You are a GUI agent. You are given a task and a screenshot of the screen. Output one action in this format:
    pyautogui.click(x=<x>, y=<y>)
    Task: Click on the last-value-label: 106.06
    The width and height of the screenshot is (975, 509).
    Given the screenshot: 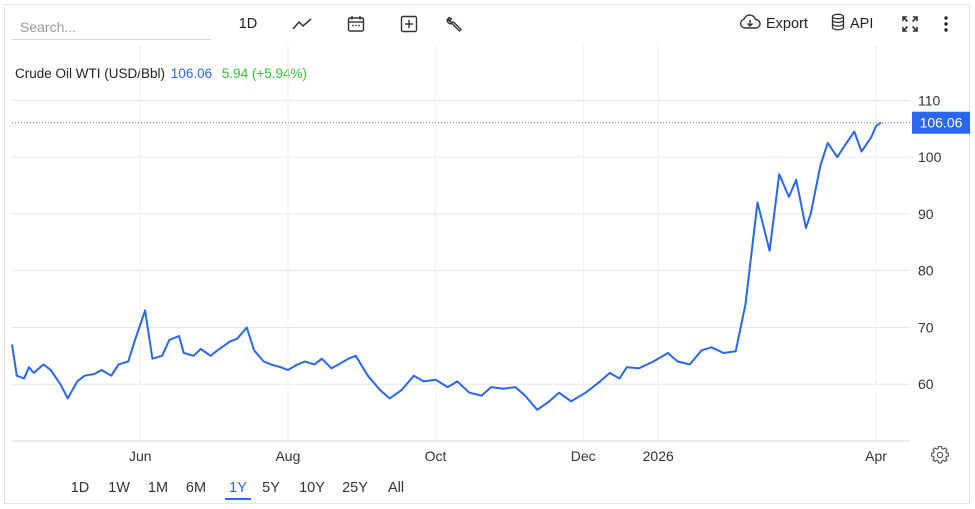 What is the action you would take?
    pyautogui.click(x=941, y=123)
    